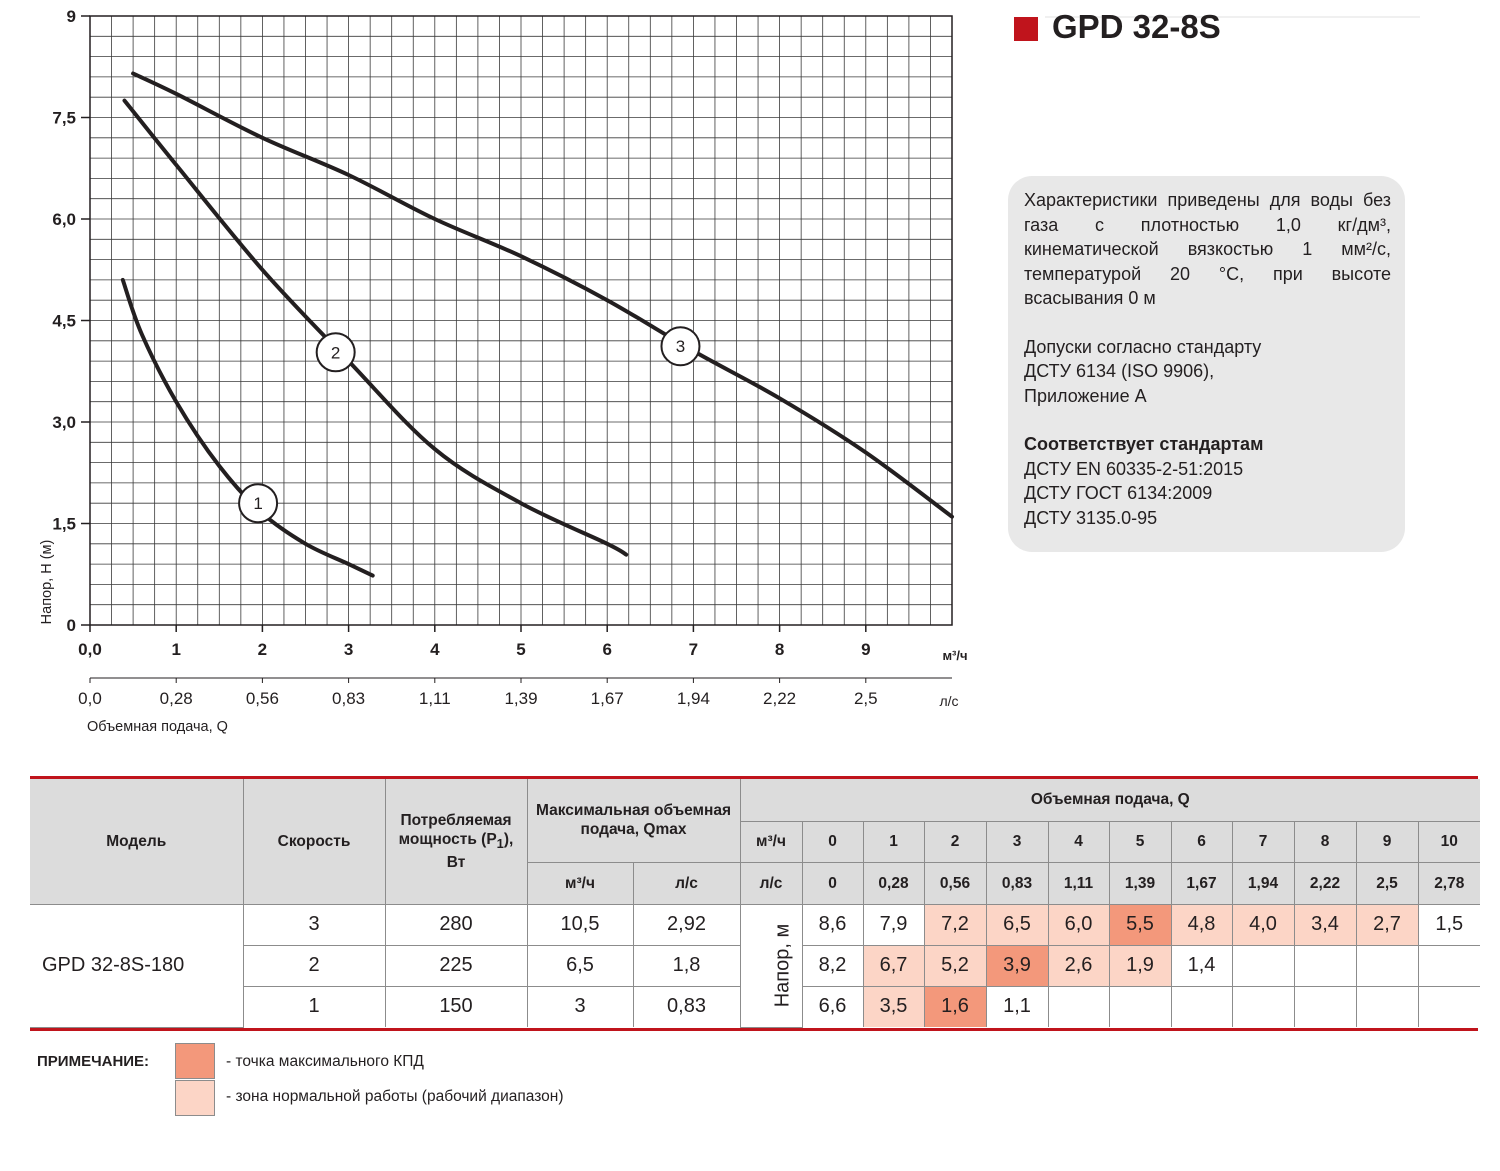  What do you see at coordinates (456, 1006) in the screenshot?
I see `power-cell: 150` at bounding box center [456, 1006].